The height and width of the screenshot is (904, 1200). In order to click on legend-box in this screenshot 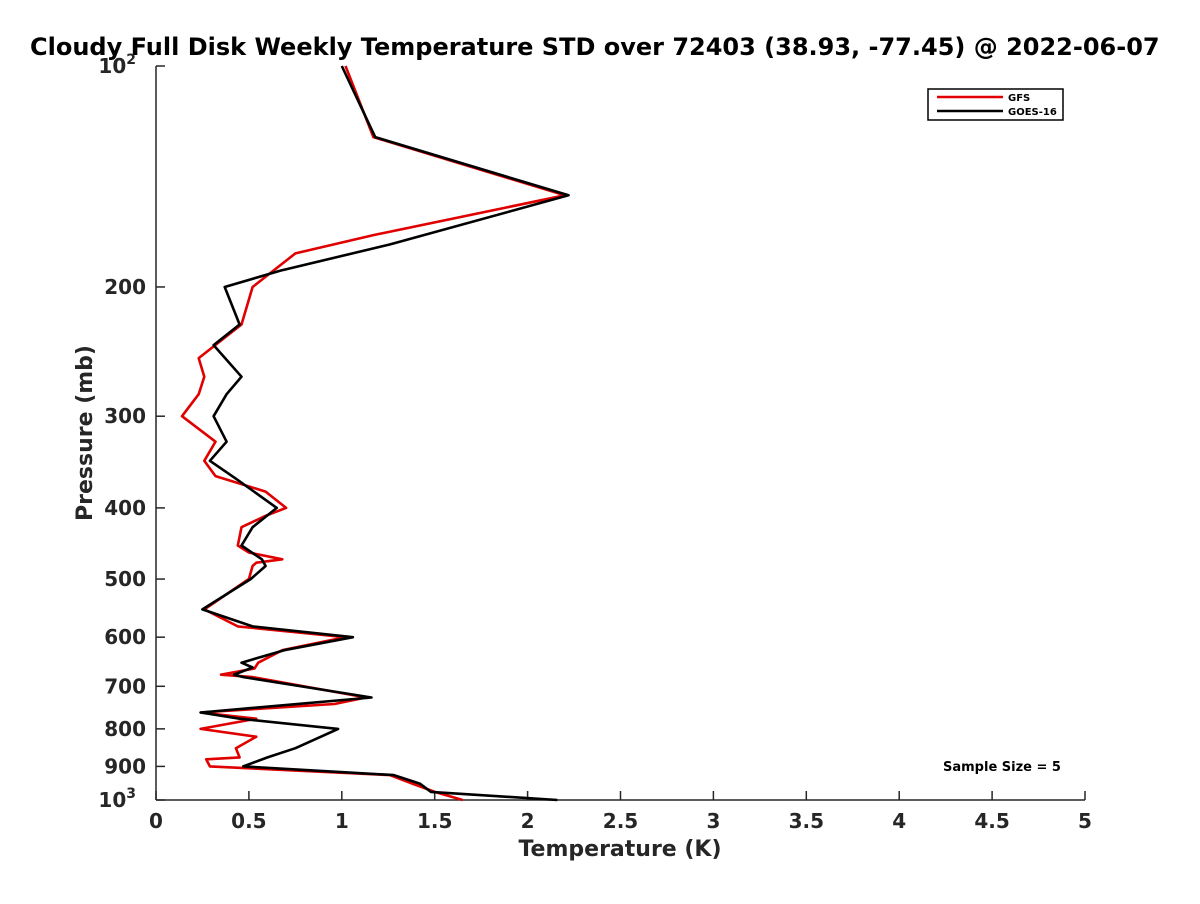, I will do `click(995, 104)`.